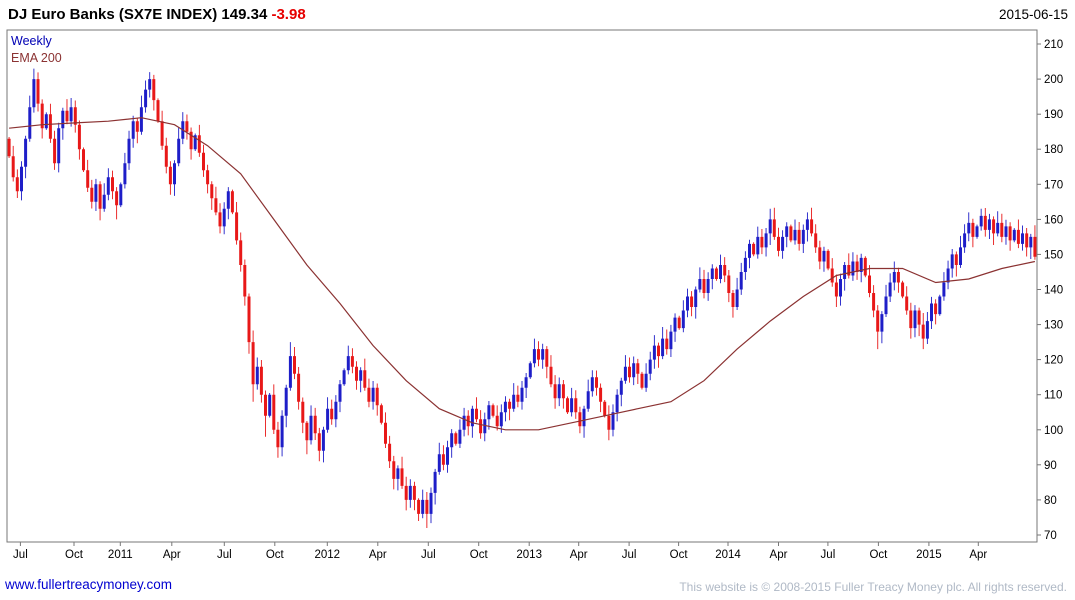 This screenshot has width=1075, height=600. I want to click on page-title: DJ Euro Banks (SX7E INDEX) 149.34 -3.98, so click(157, 14).